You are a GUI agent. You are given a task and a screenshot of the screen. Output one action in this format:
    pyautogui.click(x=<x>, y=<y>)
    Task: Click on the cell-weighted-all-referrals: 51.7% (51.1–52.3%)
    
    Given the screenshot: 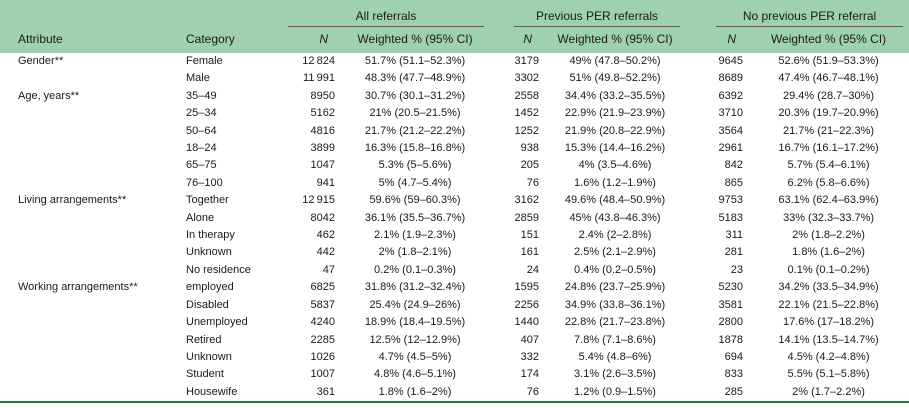 What is the action you would take?
    pyautogui.click(x=415, y=61)
    